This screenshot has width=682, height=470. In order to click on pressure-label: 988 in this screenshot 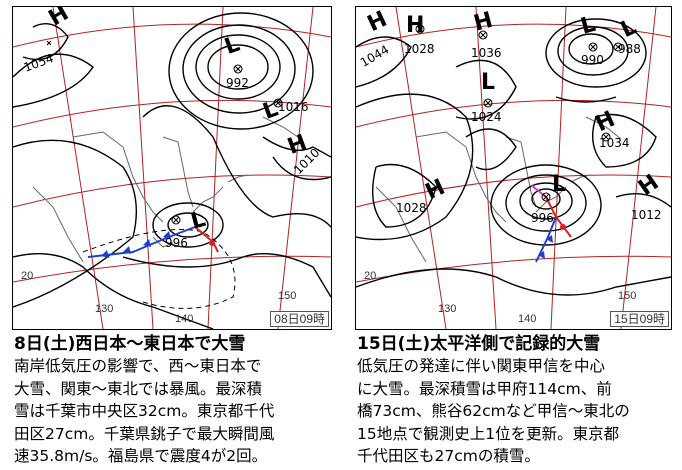, I will do `click(629, 49)`.